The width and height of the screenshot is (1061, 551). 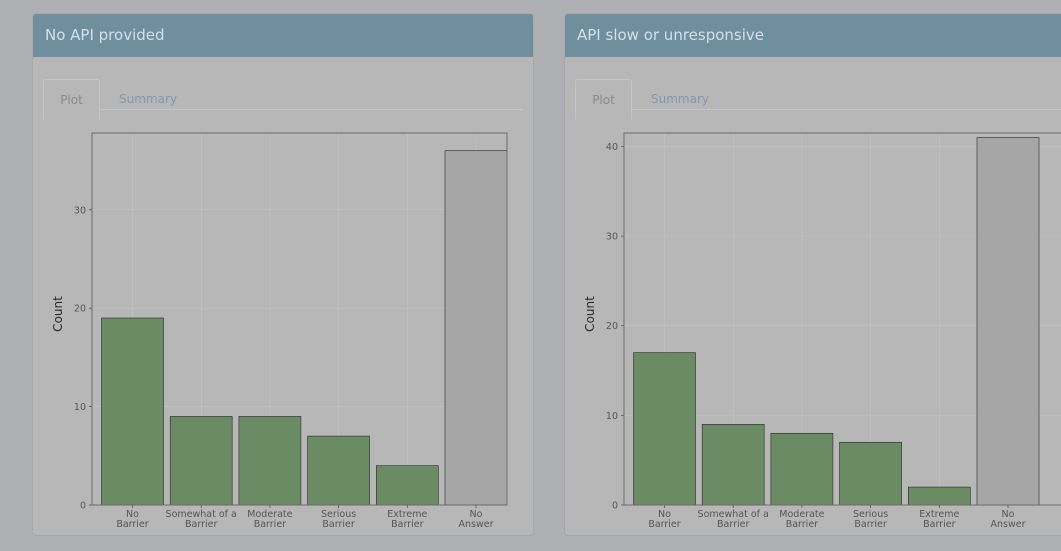 I want to click on y-tick-label: 40, so click(x=612, y=147).